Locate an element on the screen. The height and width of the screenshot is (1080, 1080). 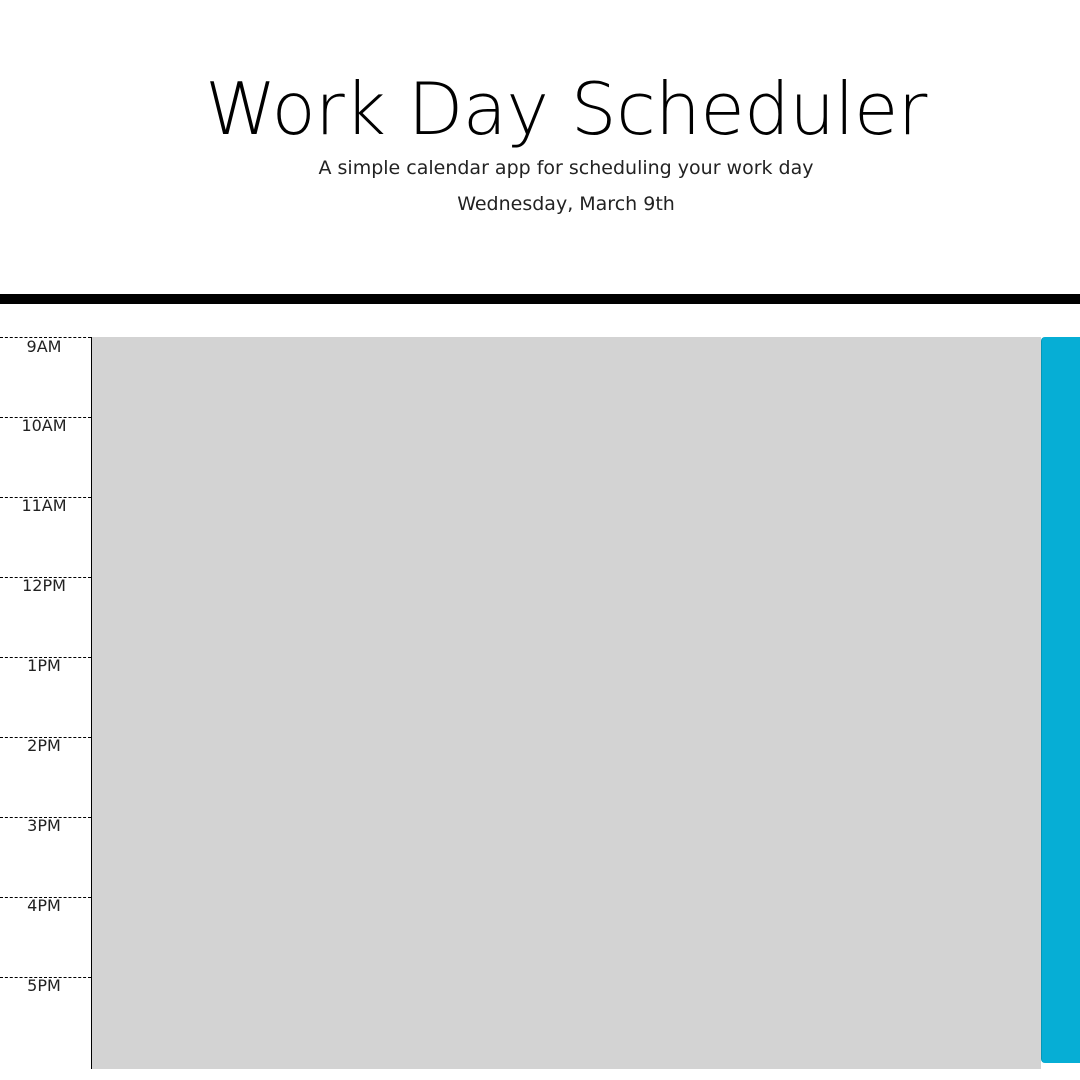
hour-label: 5PM is located at coordinates (45, 1017).